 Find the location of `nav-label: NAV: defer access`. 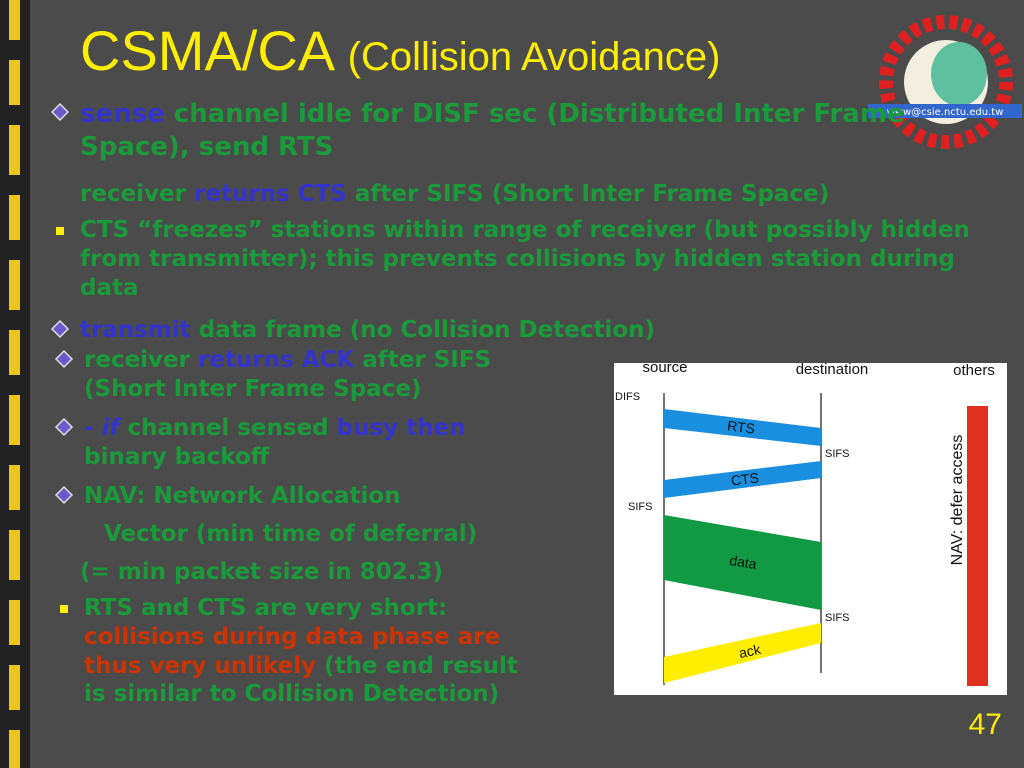

nav-label: NAV: defer access is located at coordinates (957, 500).